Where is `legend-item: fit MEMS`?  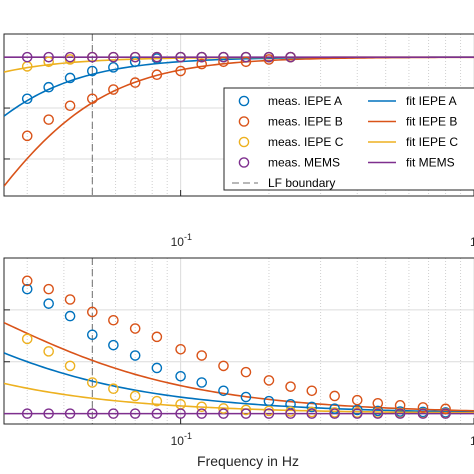 legend-item: fit MEMS is located at coordinates (411, 163).